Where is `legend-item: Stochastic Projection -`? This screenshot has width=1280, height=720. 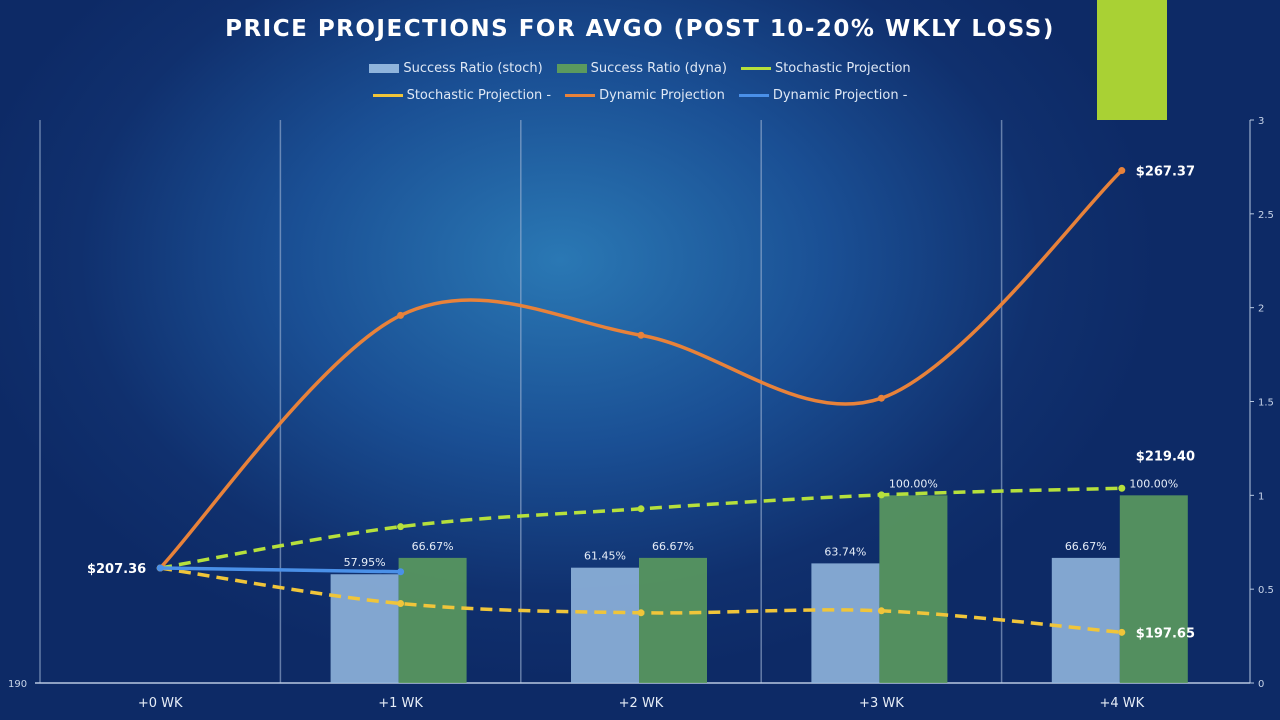 legend-item: Stochastic Projection - is located at coordinates (462, 95).